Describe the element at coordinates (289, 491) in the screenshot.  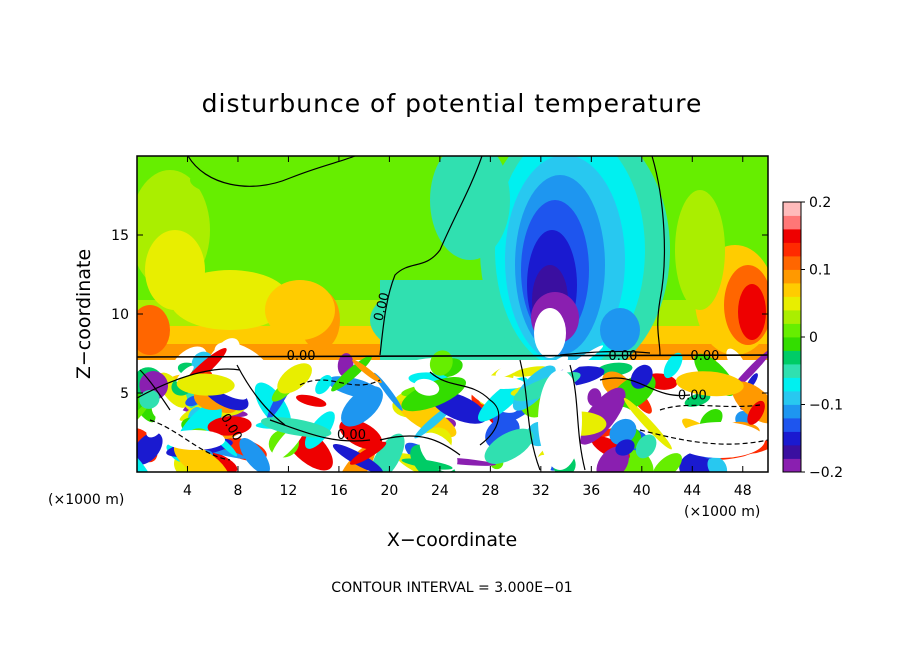
I see `x-tick-label: 12` at that location.